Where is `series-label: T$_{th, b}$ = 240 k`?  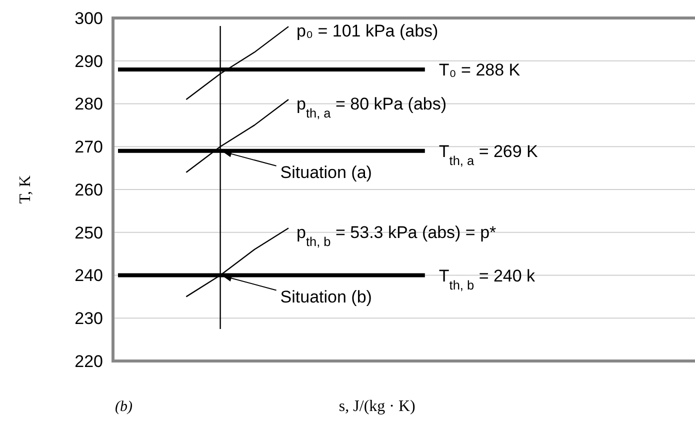
series-label: T$_{th, b}$ = 240 k is located at coordinates (487, 279).